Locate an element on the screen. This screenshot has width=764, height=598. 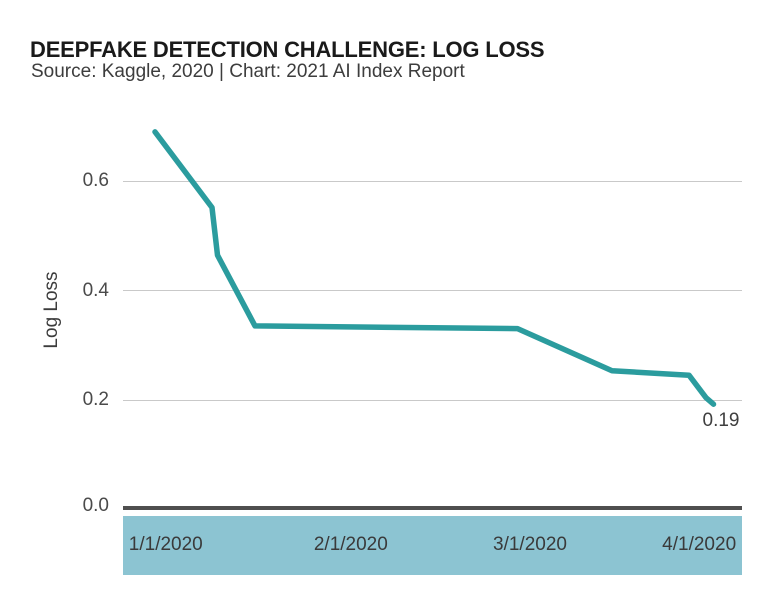
x-tick-label-3-1-2020: 3/1/2020 is located at coordinates (530, 544).